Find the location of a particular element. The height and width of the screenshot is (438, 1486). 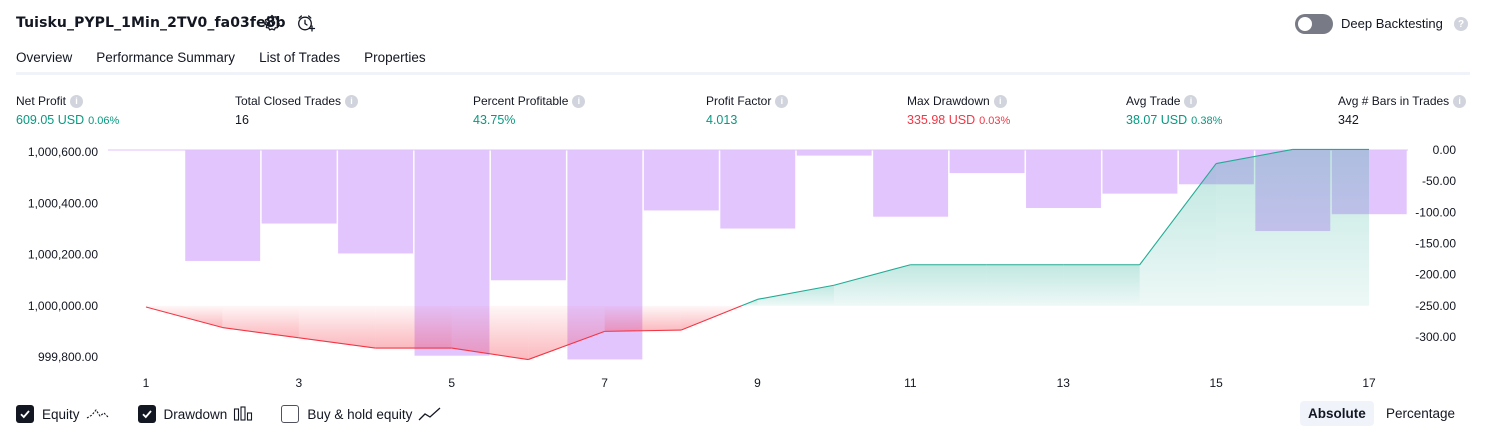

settings-button is located at coordinates (272, 23).